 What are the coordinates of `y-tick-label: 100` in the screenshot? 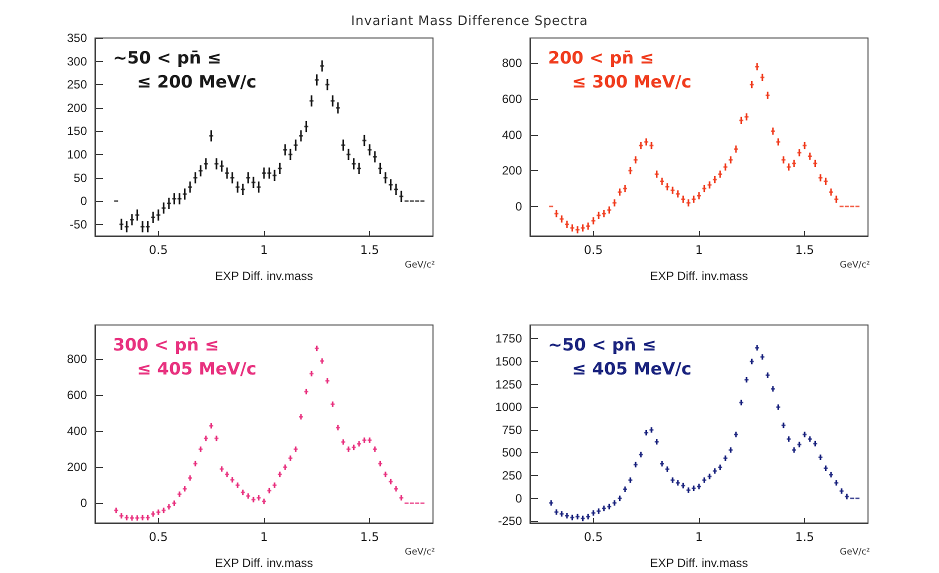 It's located at (77, 154).